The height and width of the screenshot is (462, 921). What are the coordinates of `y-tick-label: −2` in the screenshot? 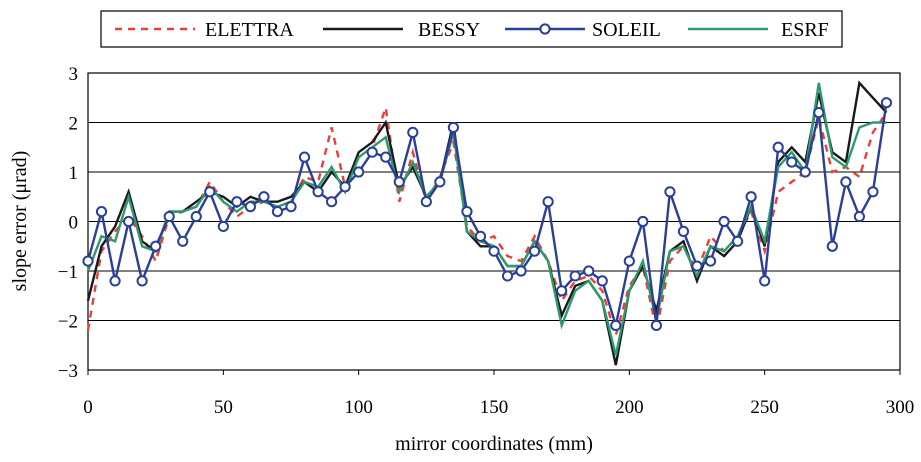 It's located at (68, 322).